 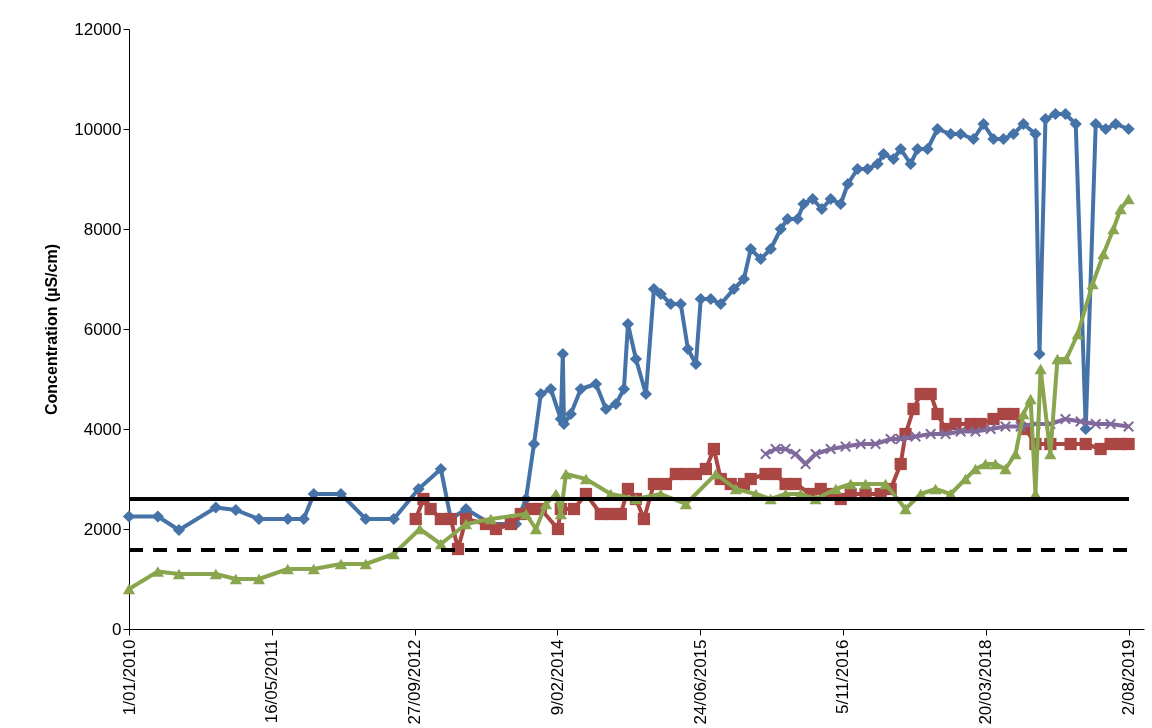 What do you see at coordinates (843, 676) in the screenshot?
I see `x-tick-label: 5/11/2016` at bounding box center [843, 676].